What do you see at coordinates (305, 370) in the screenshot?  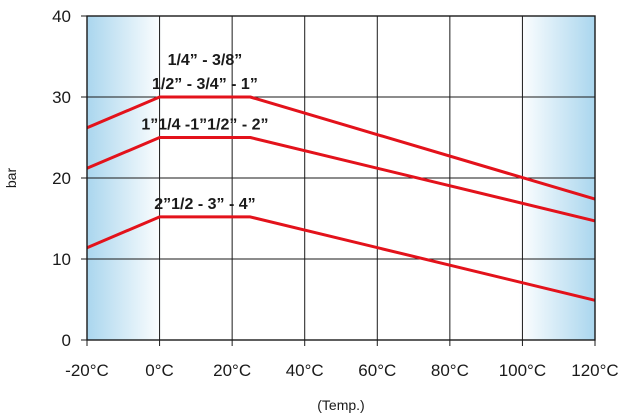 I see `x-tick-label: 40°C` at bounding box center [305, 370].